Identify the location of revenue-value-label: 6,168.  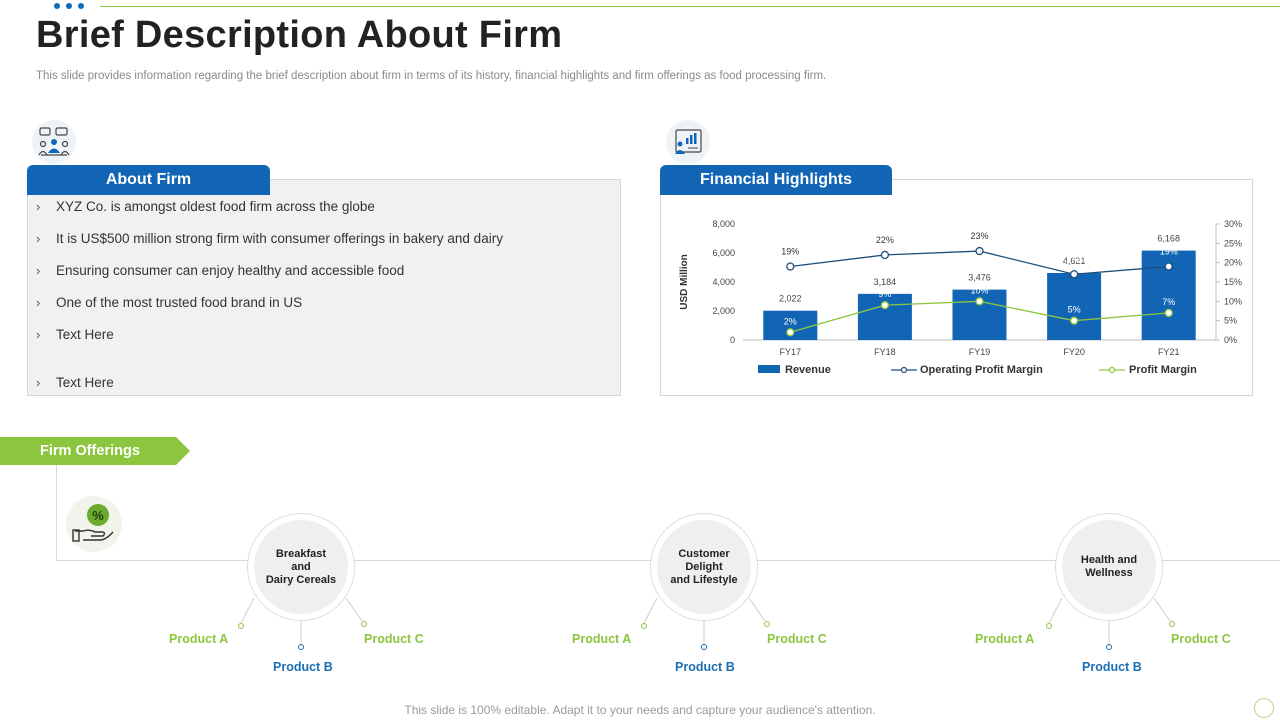
(1168, 239).